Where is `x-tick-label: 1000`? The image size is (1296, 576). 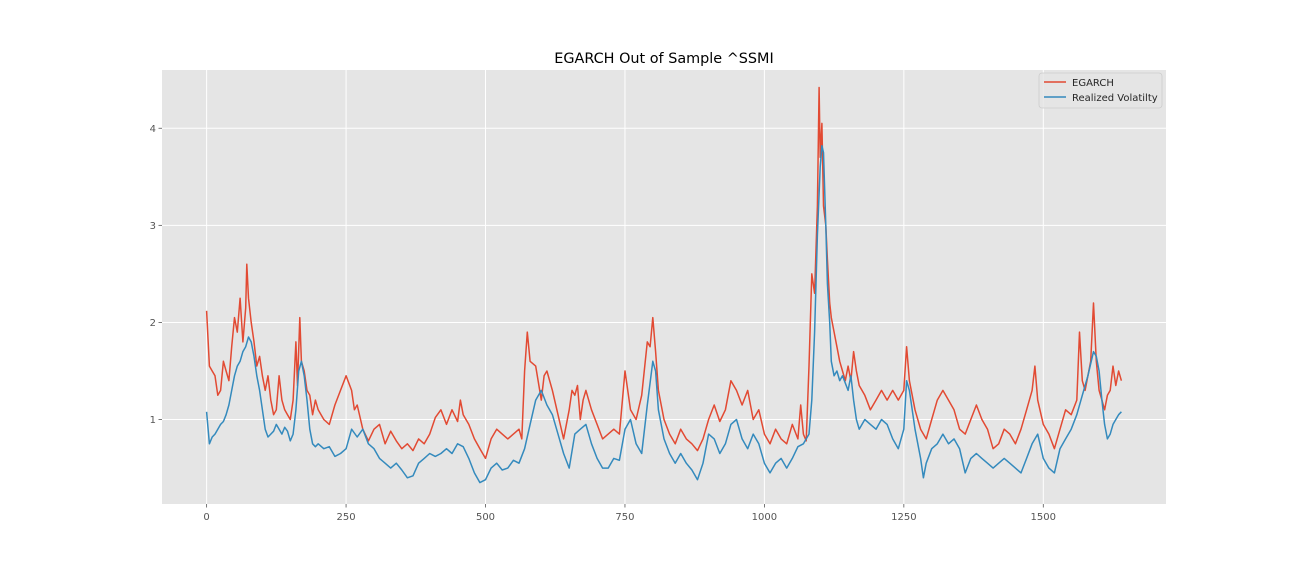 x-tick-label: 1000 is located at coordinates (764, 517).